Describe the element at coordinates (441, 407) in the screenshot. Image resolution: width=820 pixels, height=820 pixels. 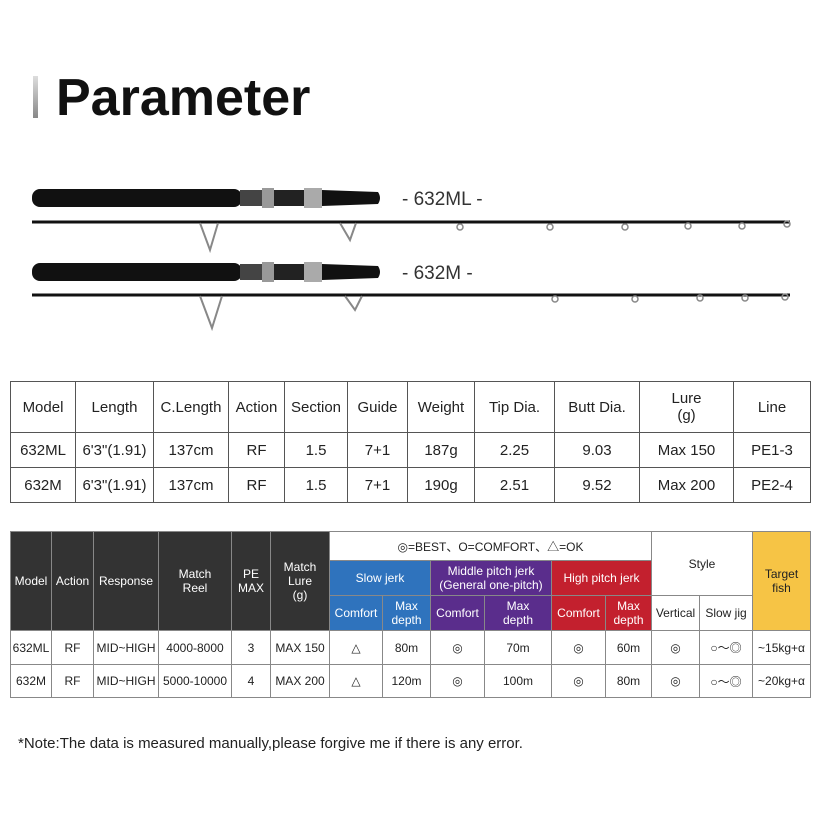
I see `header-cell: Weight` at that location.